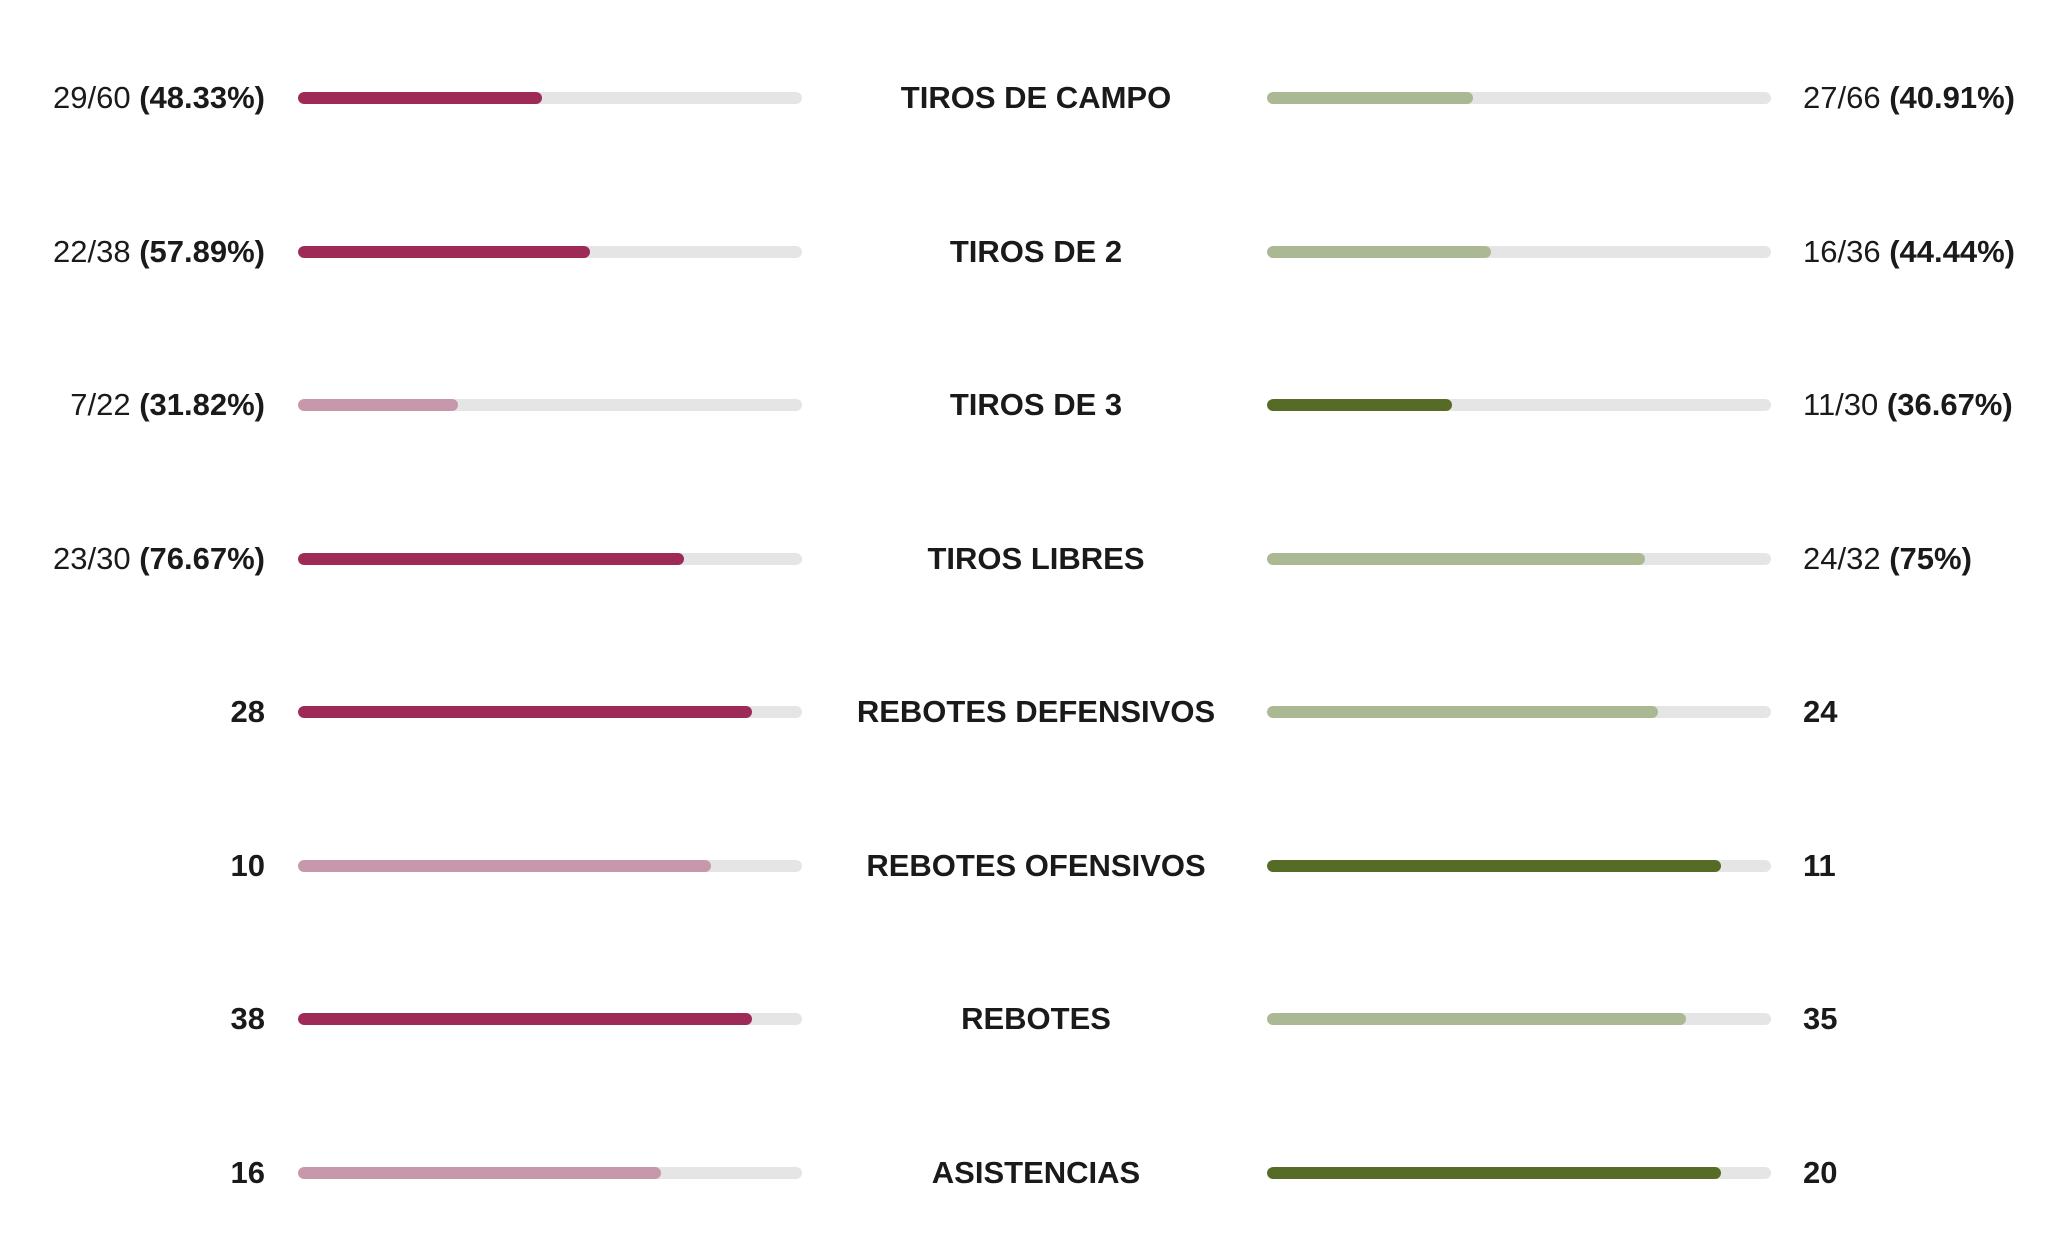  I want to click on home-value: 38, so click(247, 1018).